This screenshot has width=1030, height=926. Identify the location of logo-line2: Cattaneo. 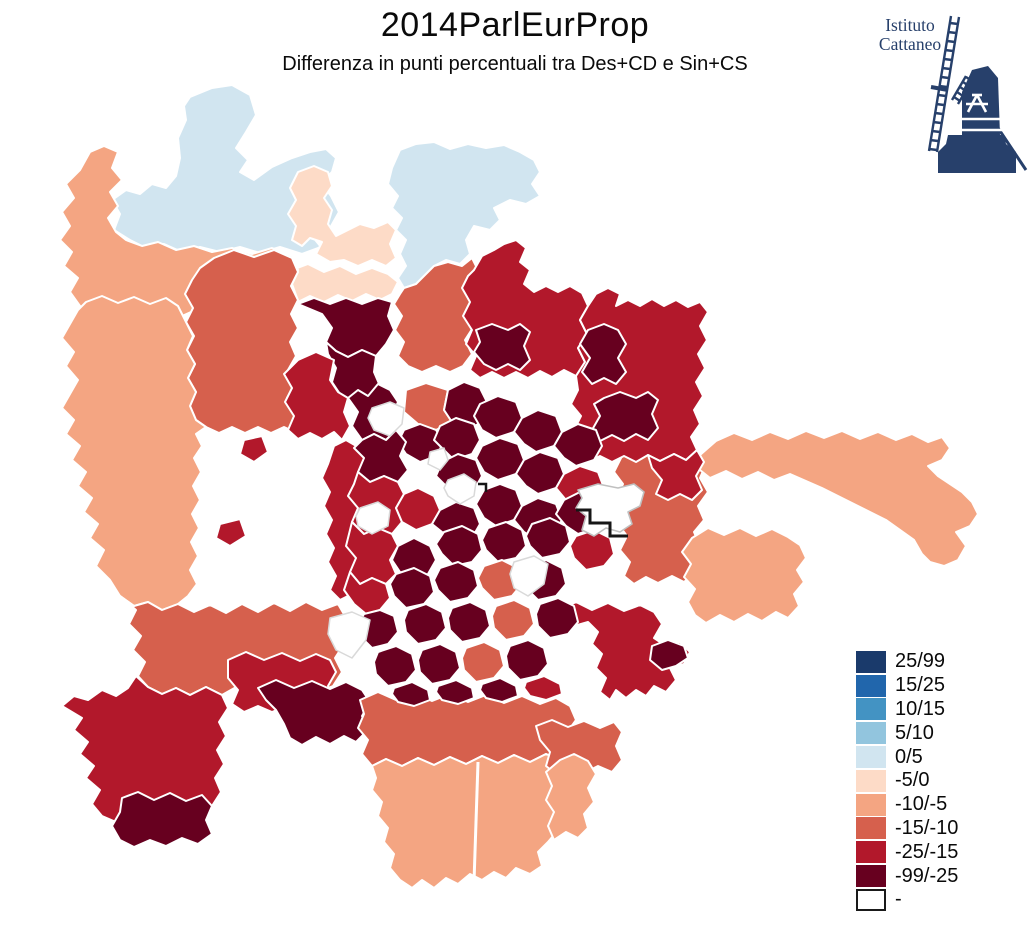
(910, 44).